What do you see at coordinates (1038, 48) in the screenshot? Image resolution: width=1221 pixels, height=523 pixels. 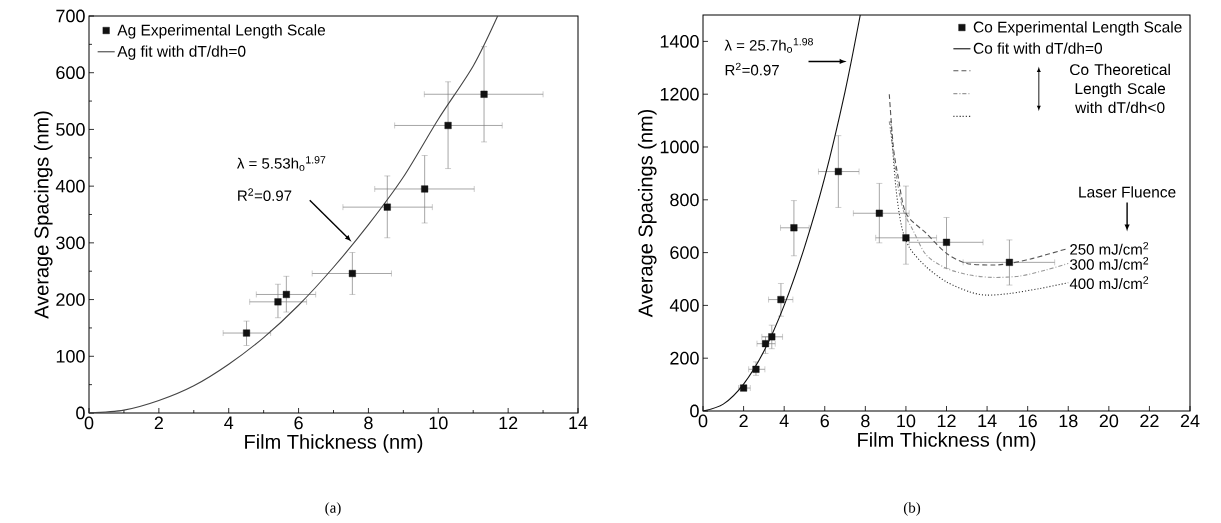 I see `legend-label: Co fit with dT/dh=0` at bounding box center [1038, 48].